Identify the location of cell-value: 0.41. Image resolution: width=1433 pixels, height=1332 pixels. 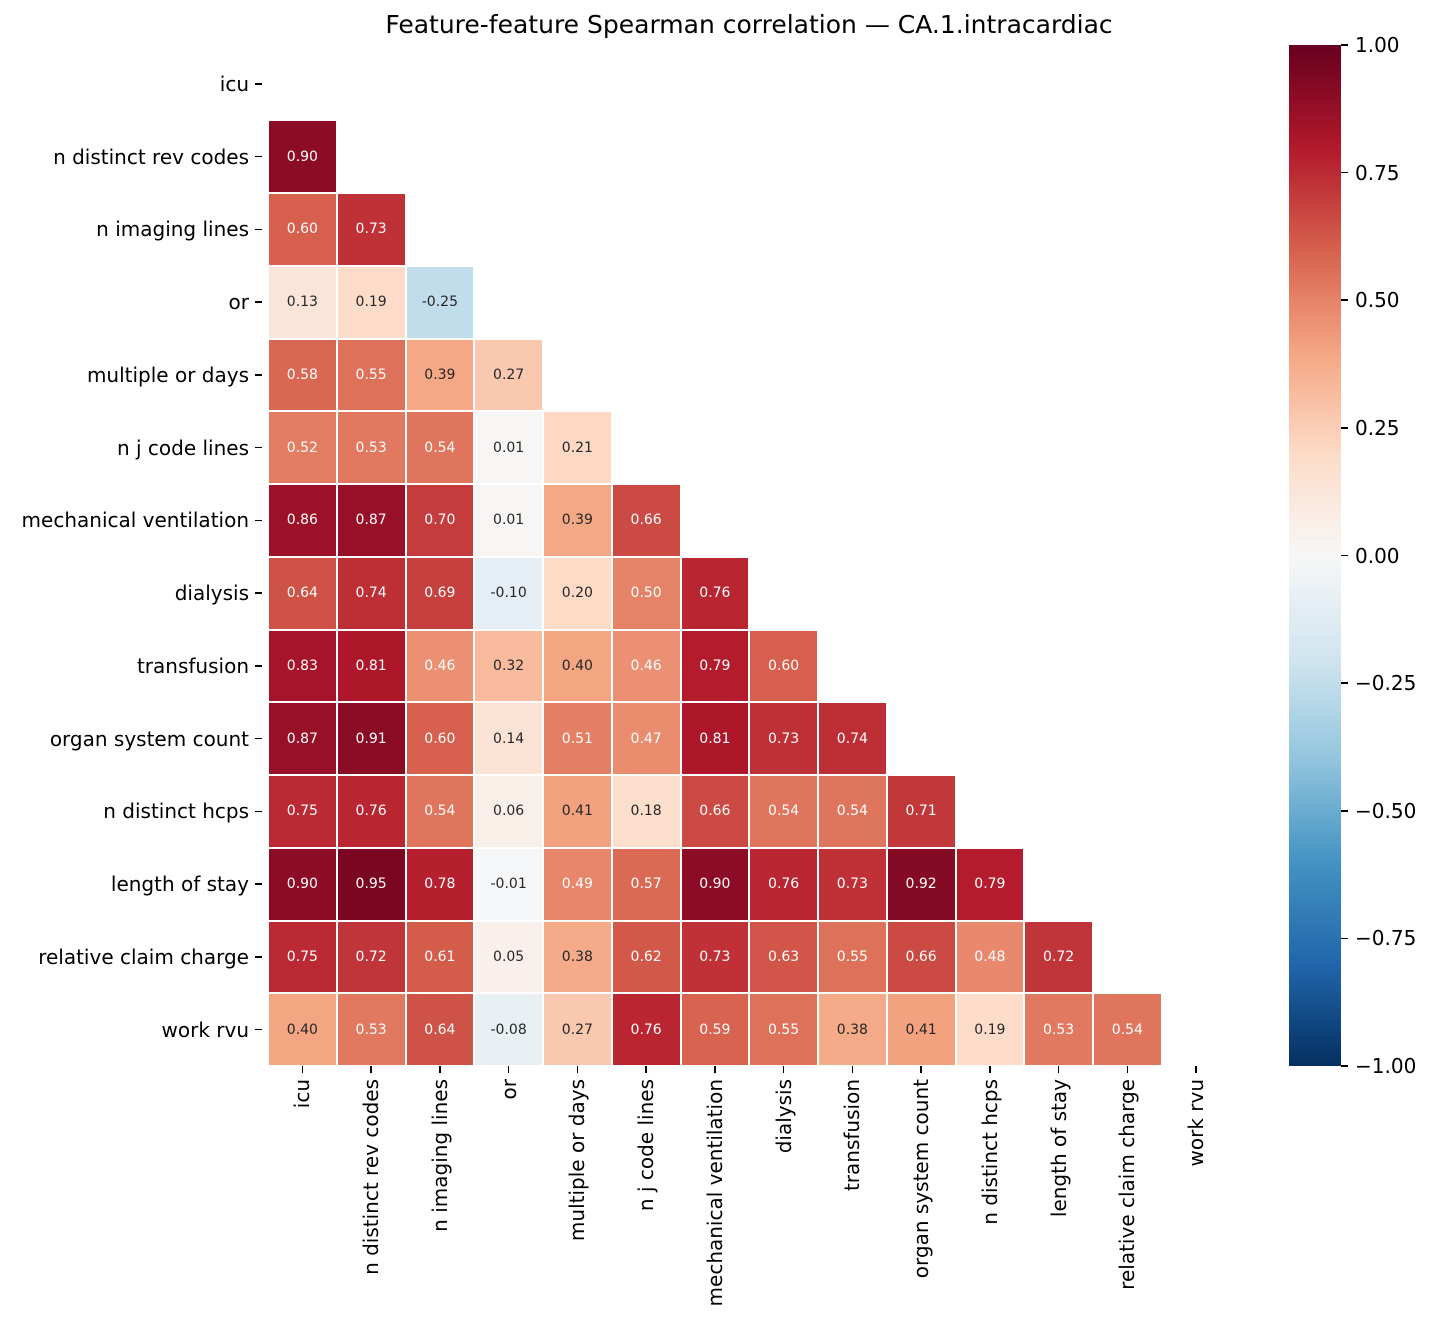
(577, 811).